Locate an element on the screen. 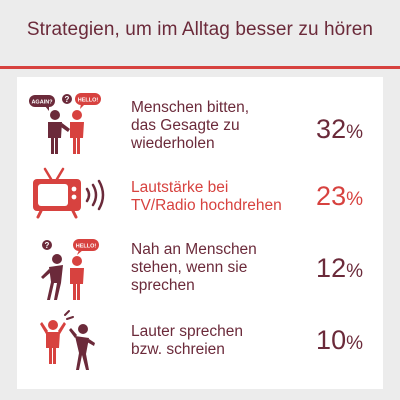 The width and height of the screenshot is (400, 400). row-label-line: wiederholen is located at coordinates (173, 143).